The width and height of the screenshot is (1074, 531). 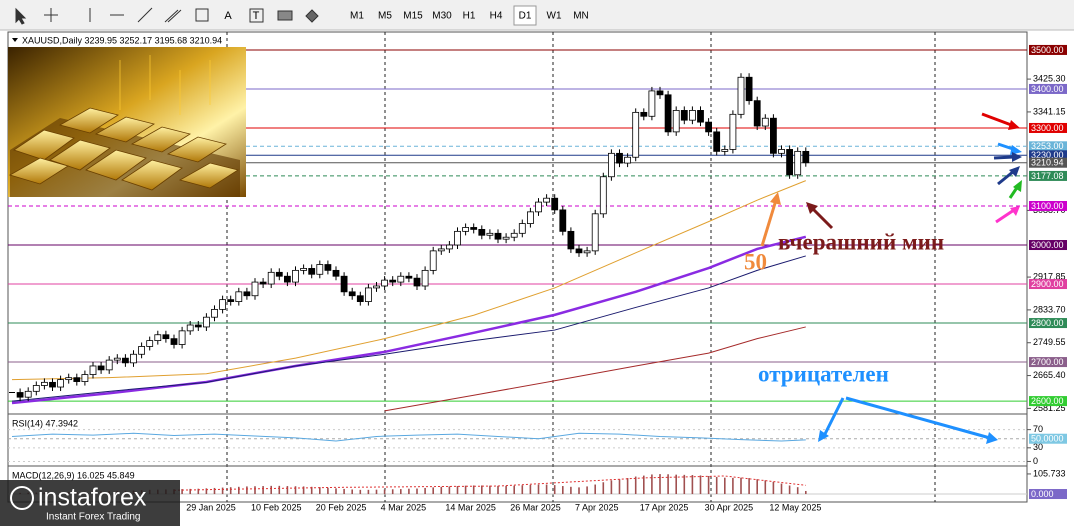 I want to click on timeframe-button: H4, so click(x=496, y=16).